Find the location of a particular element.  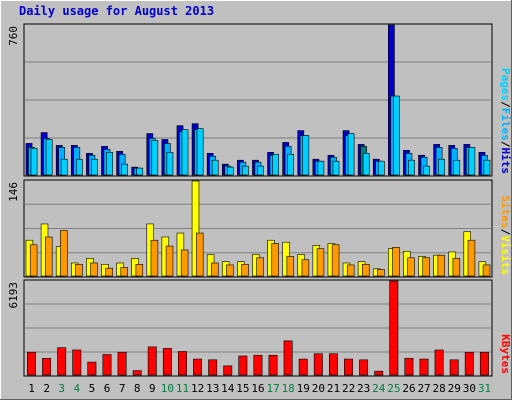

x-tick-label-28: 28 is located at coordinates (439, 388).